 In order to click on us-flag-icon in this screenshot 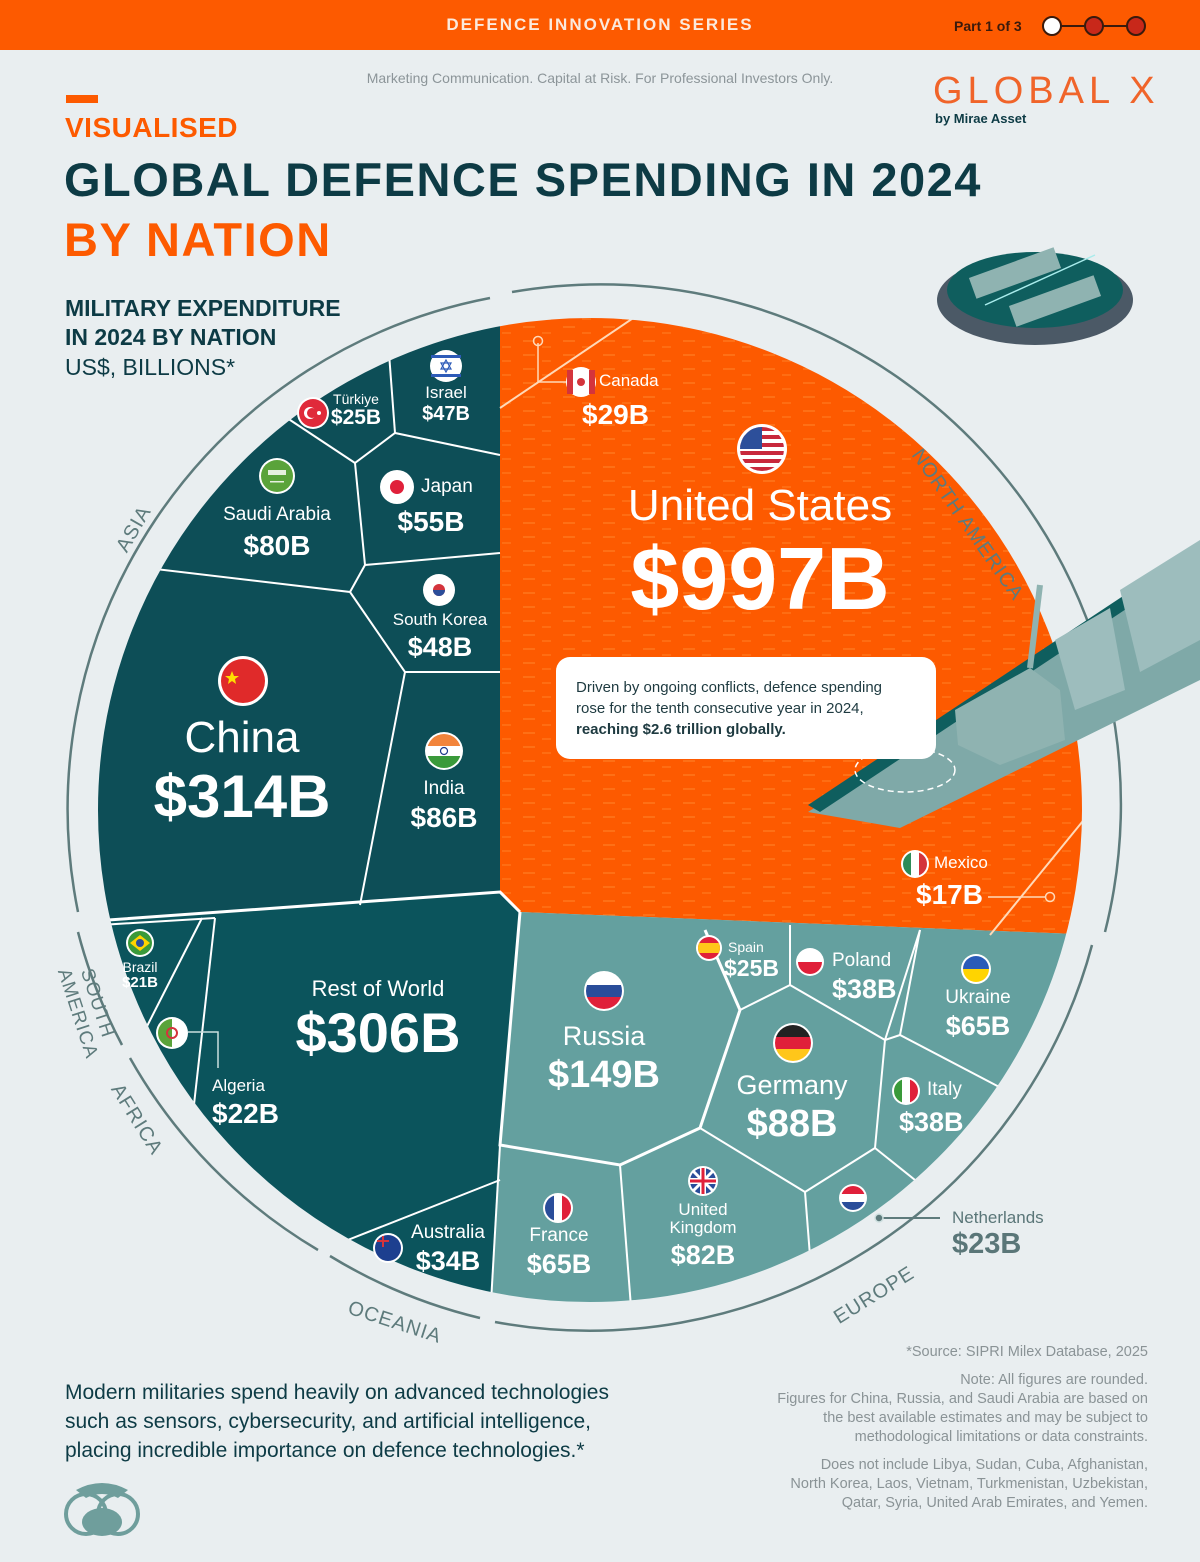, I will do `click(762, 449)`.